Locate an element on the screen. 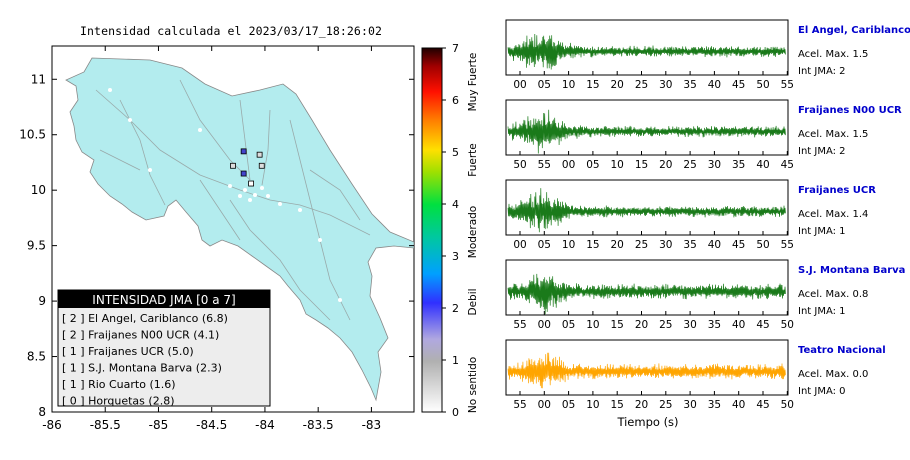 The height and width of the screenshot is (460, 910). x-tick-label: -85 is located at coordinates (159, 425).